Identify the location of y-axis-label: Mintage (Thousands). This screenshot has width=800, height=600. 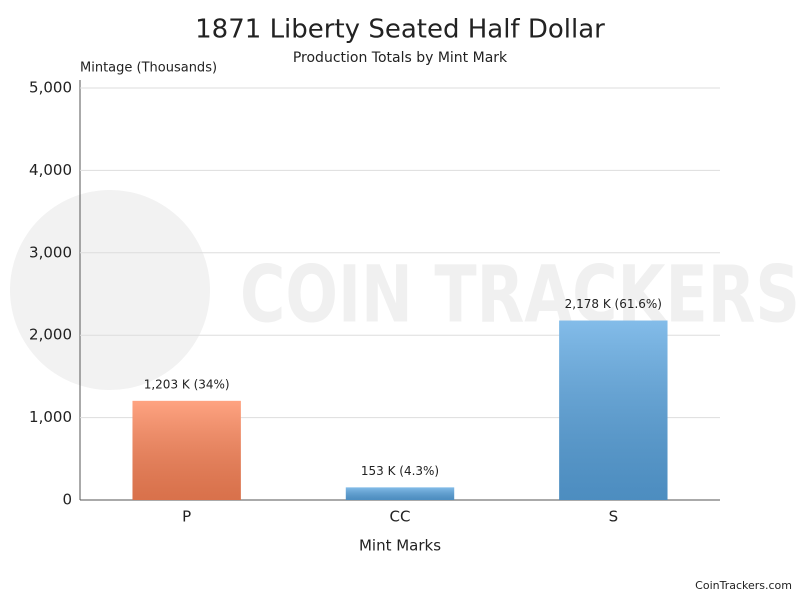
(148, 68).